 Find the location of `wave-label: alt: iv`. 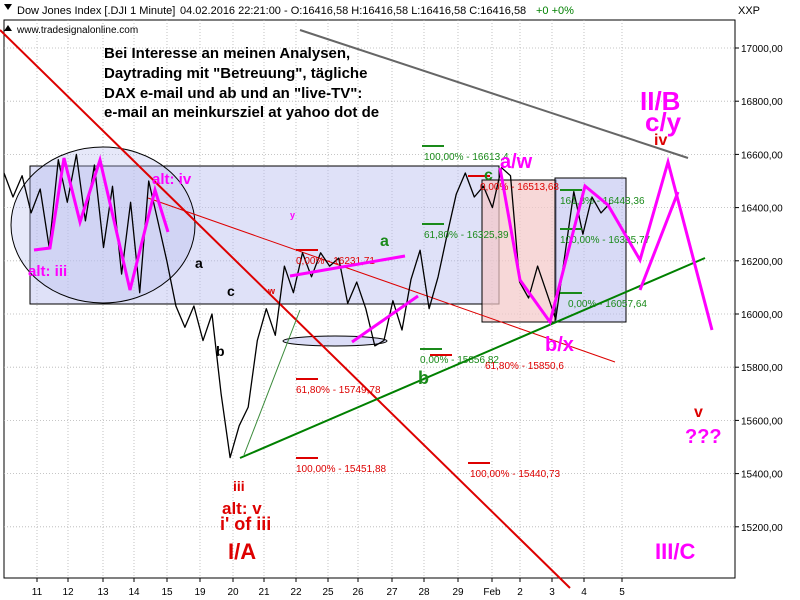

wave-label: alt: iv is located at coordinates (172, 179).